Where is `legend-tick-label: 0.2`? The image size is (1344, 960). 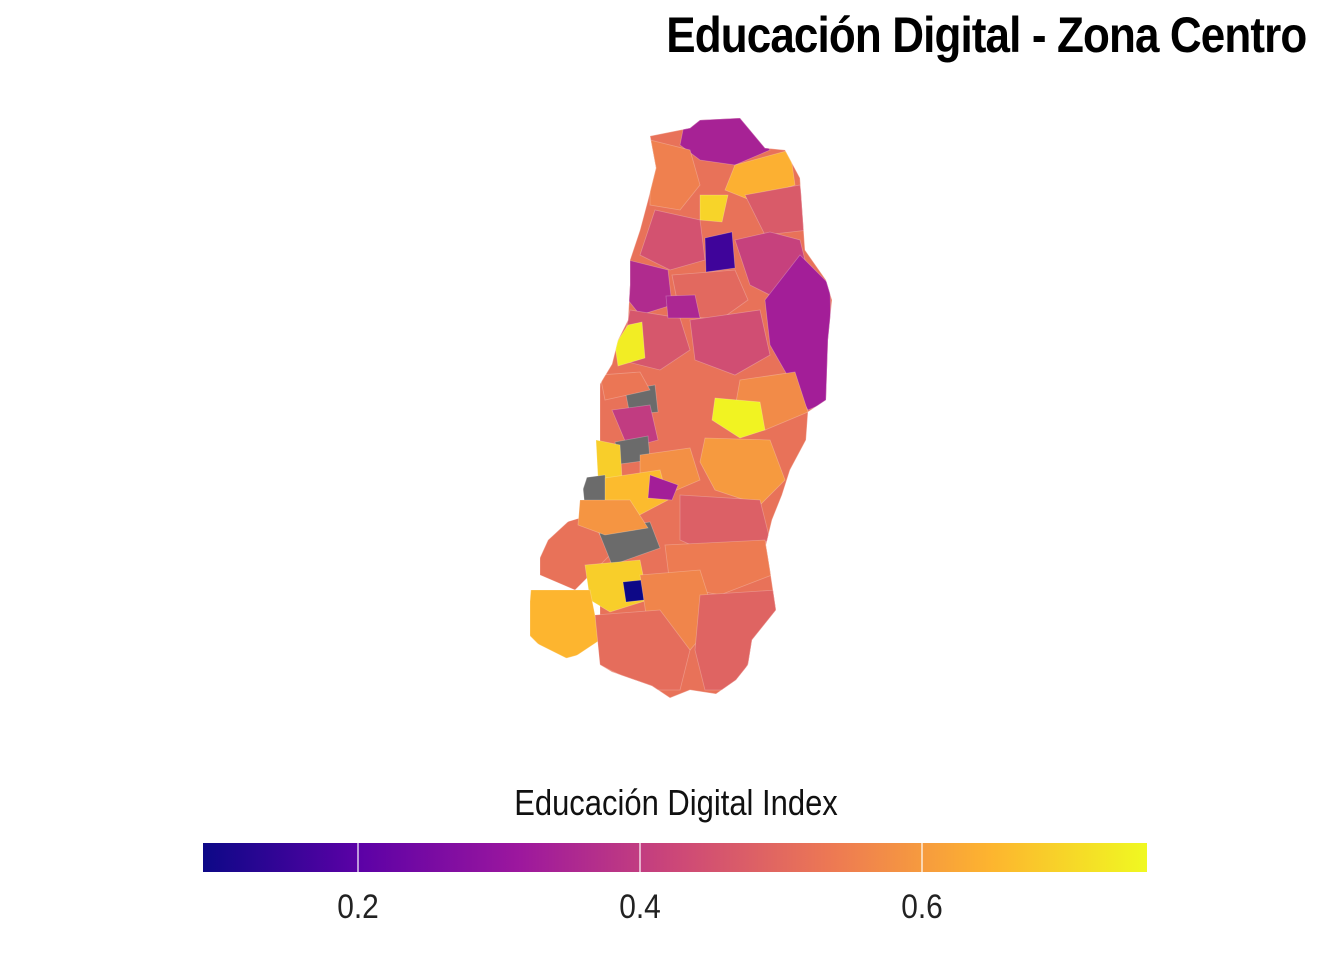
legend-tick-label: 0.2 is located at coordinates (358, 907).